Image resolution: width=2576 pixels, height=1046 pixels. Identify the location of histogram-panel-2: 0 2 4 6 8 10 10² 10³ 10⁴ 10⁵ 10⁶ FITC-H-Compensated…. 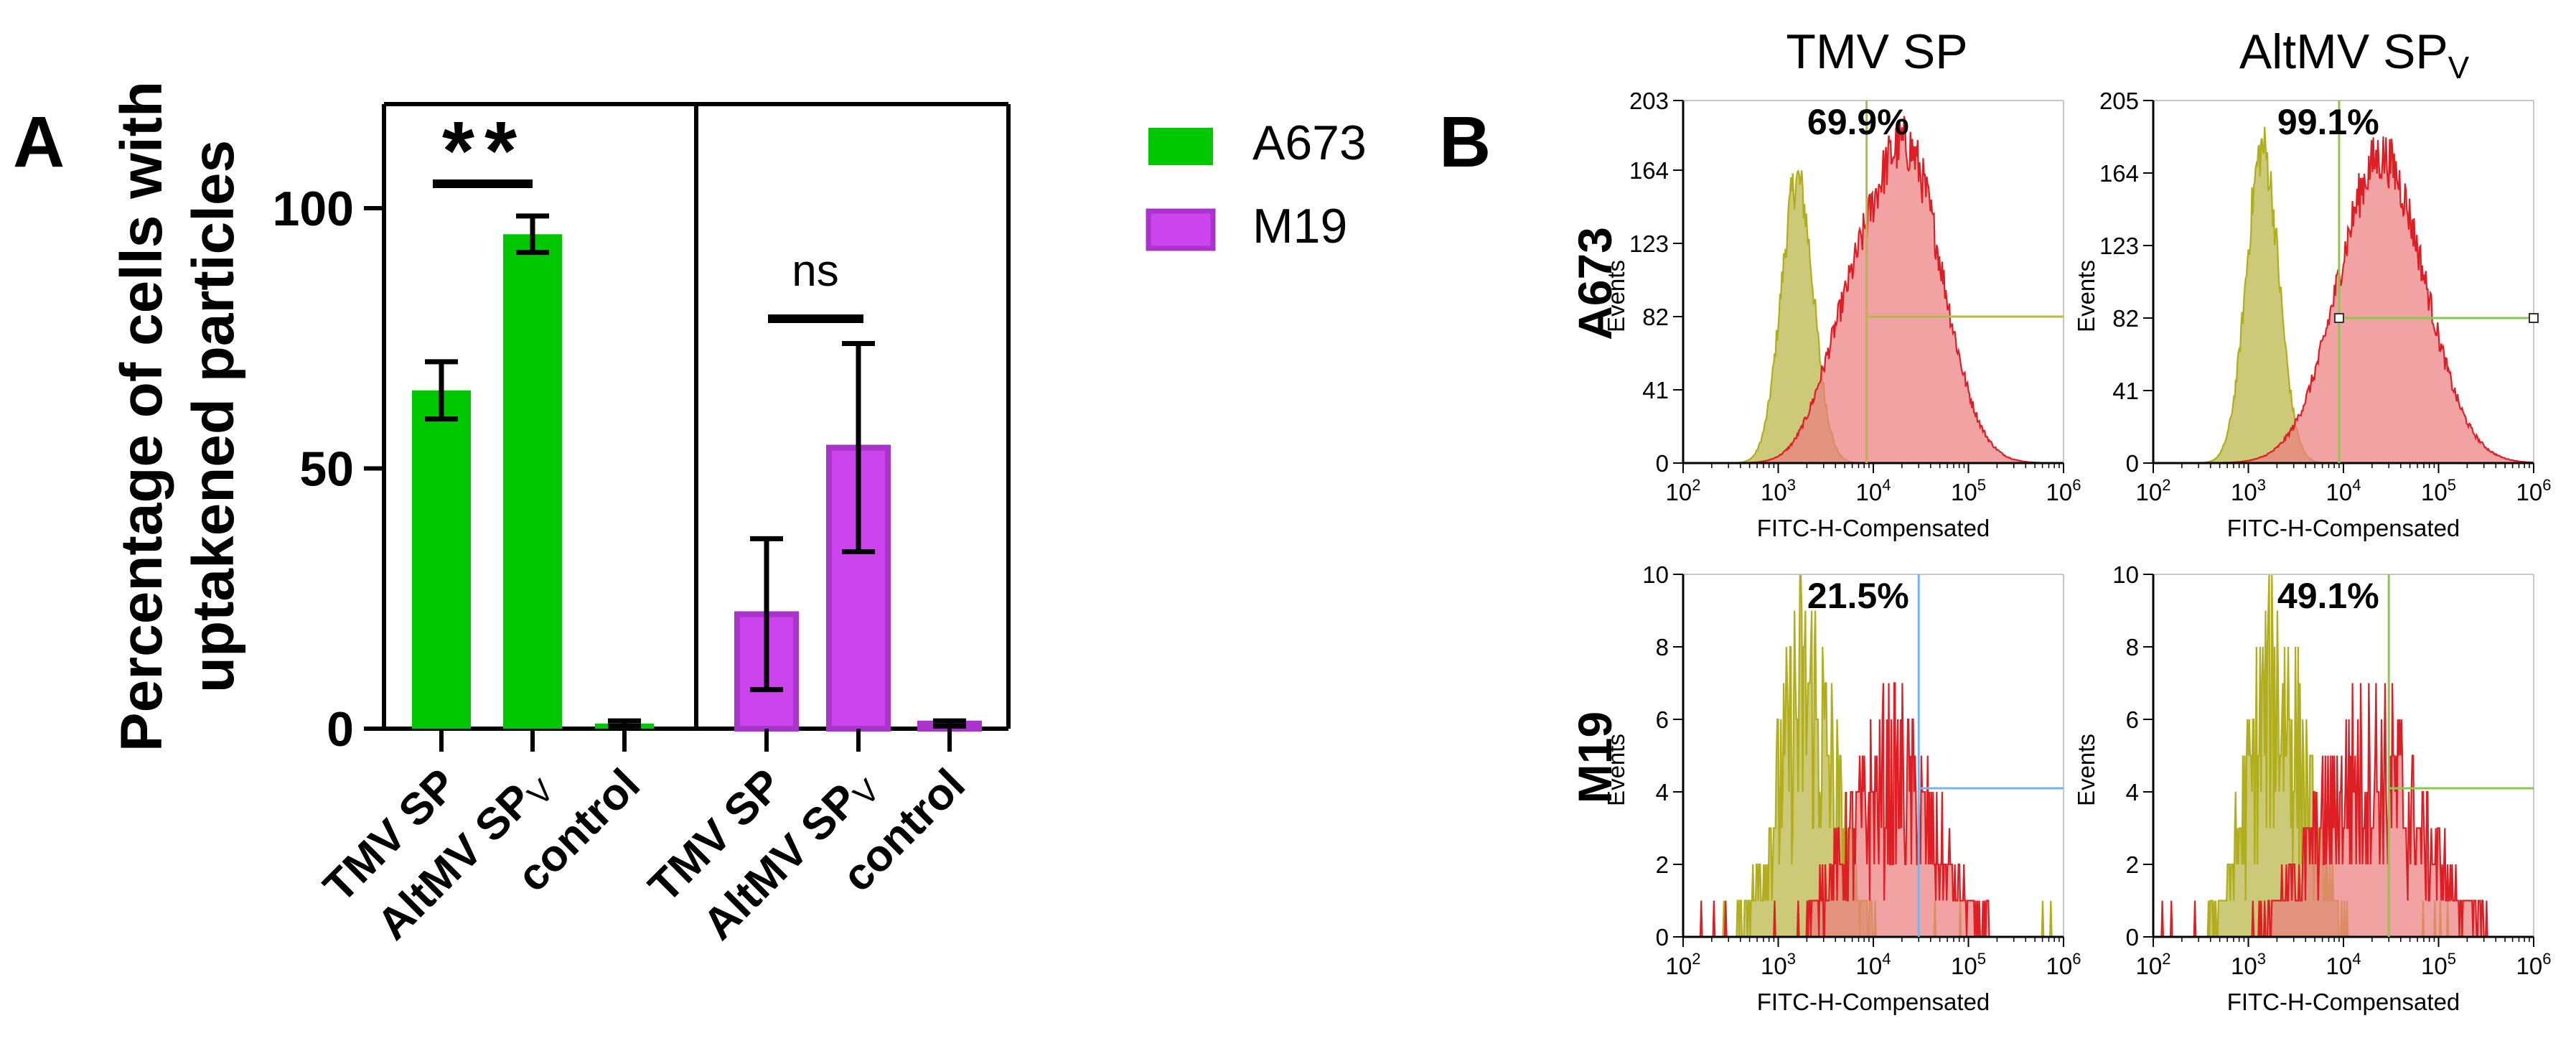
(1842, 788).